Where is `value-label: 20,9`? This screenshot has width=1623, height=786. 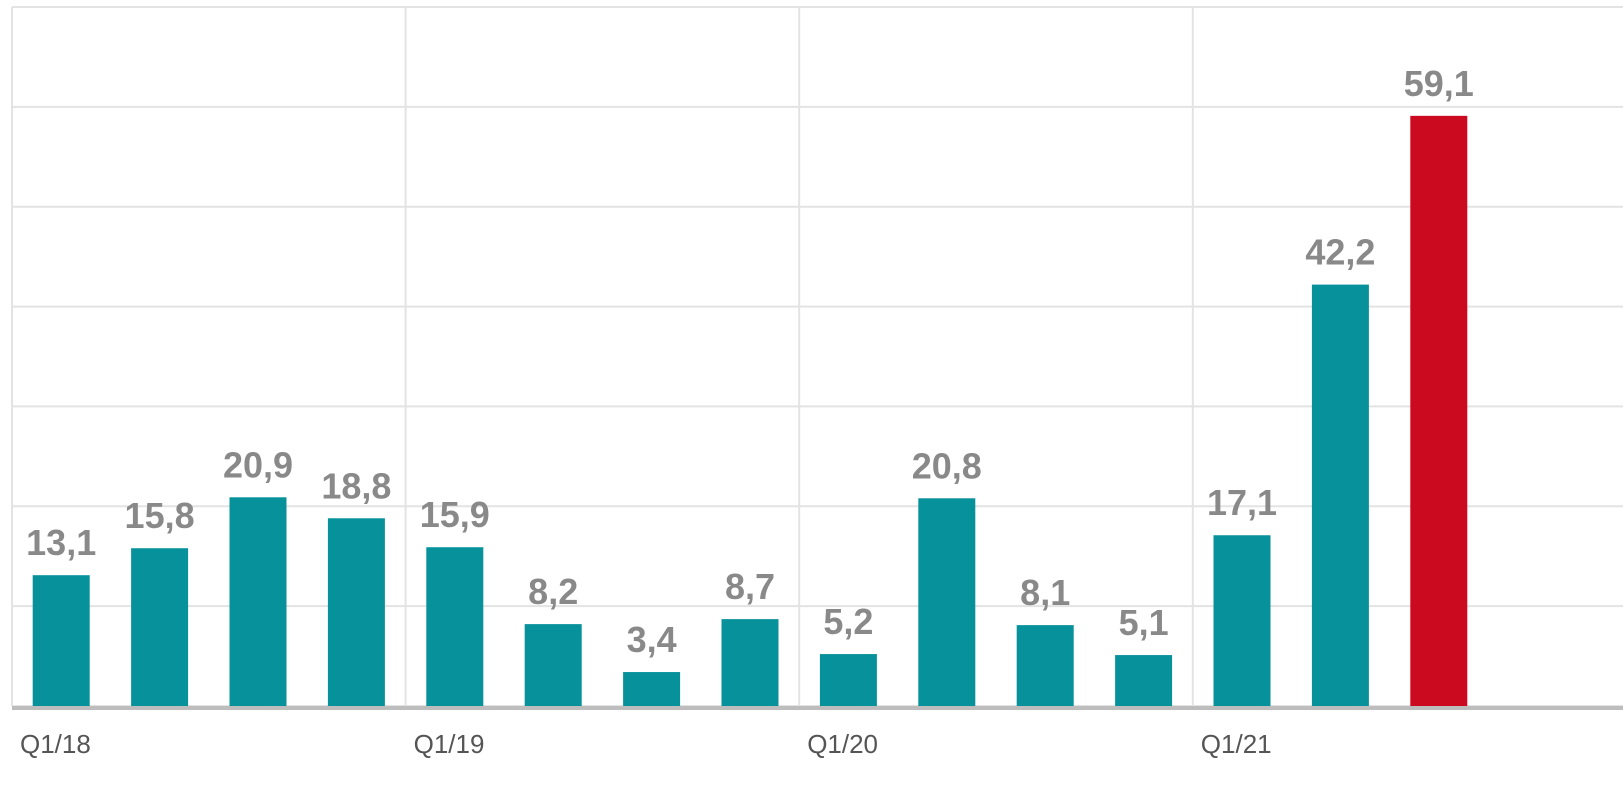 value-label: 20,9 is located at coordinates (258, 464).